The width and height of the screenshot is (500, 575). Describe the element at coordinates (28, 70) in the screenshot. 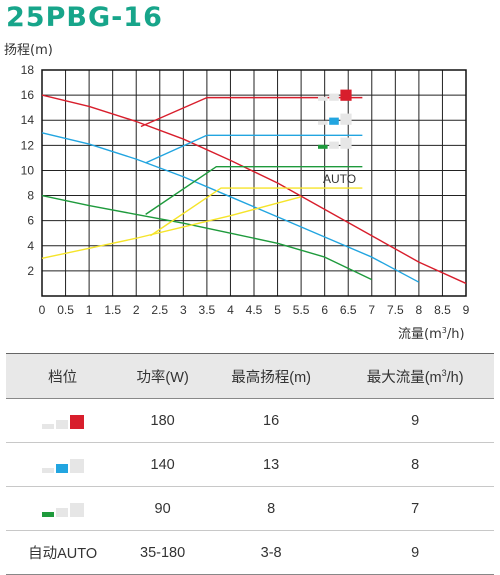

I see `y-tick-label: 18` at that location.